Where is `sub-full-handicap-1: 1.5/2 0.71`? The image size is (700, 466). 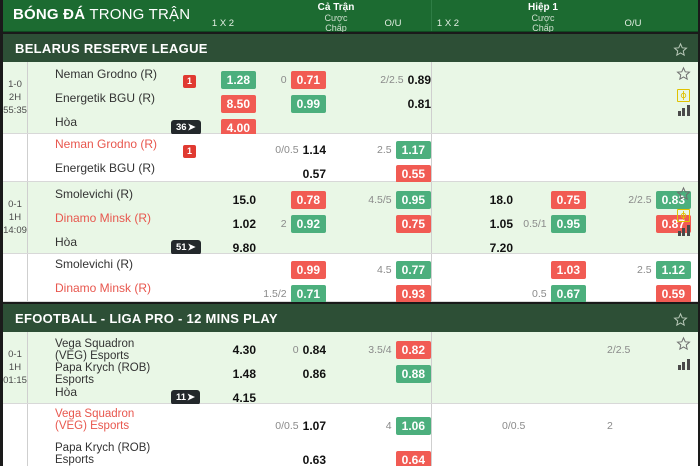 sub-full-handicap-1: 1.5/2 0.71 is located at coordinates (287, 294).